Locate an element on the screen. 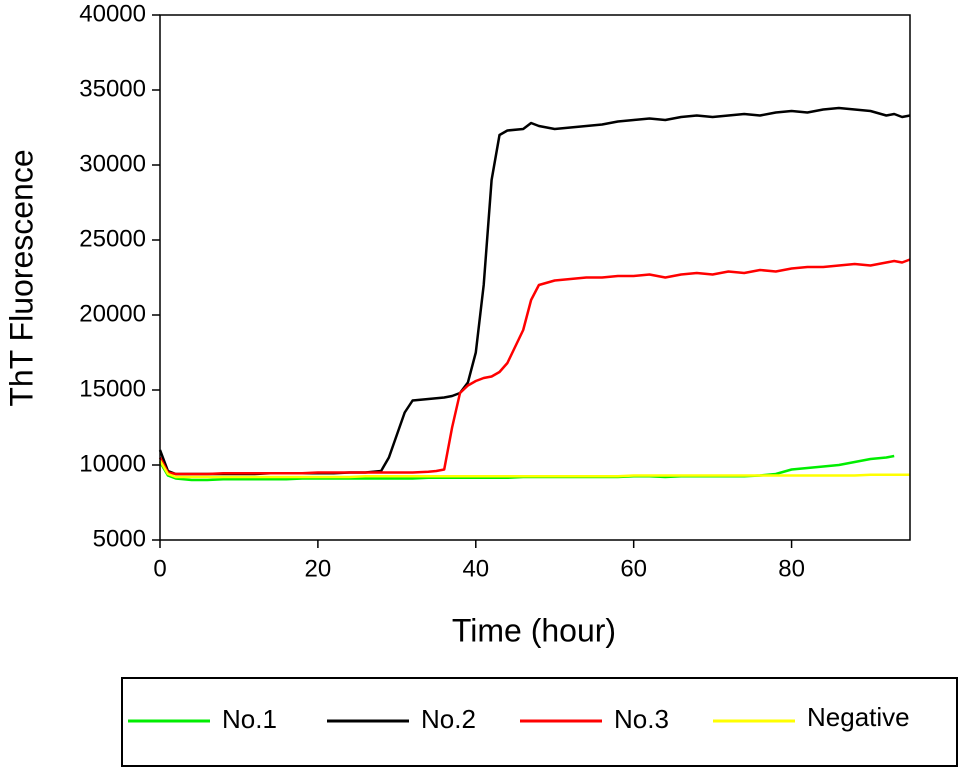  x-tick-label: 40 is located at coordinates (475, 568).